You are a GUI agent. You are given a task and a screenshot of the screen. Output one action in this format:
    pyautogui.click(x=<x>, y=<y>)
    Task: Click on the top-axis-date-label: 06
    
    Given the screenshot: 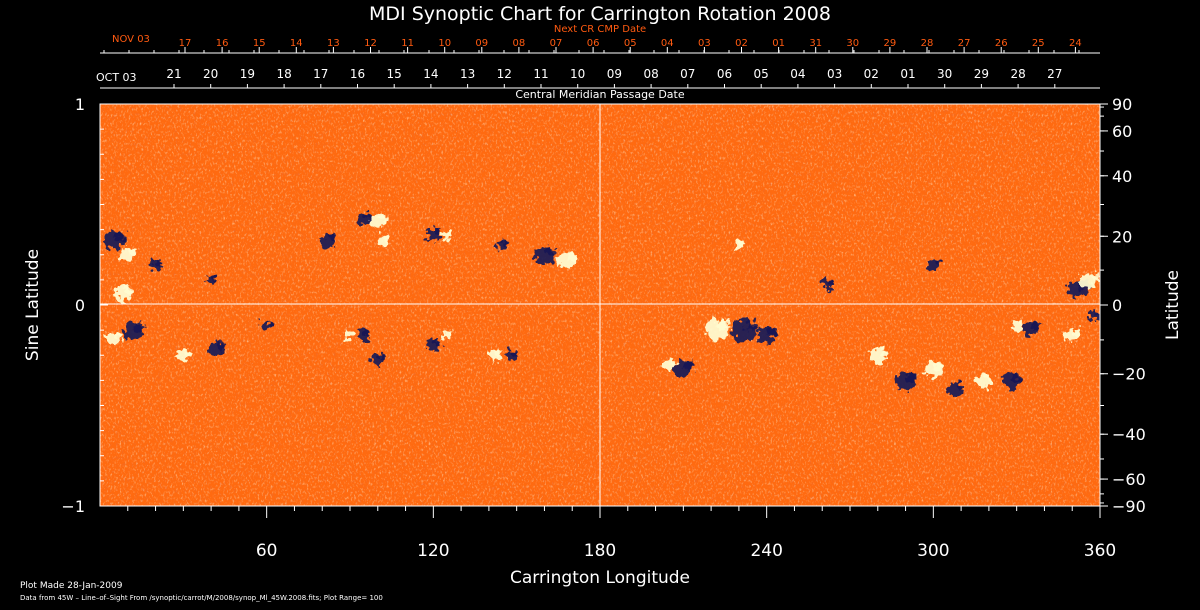 What is the action you would take?
    pyautogui.click(x=593, y=43)
    